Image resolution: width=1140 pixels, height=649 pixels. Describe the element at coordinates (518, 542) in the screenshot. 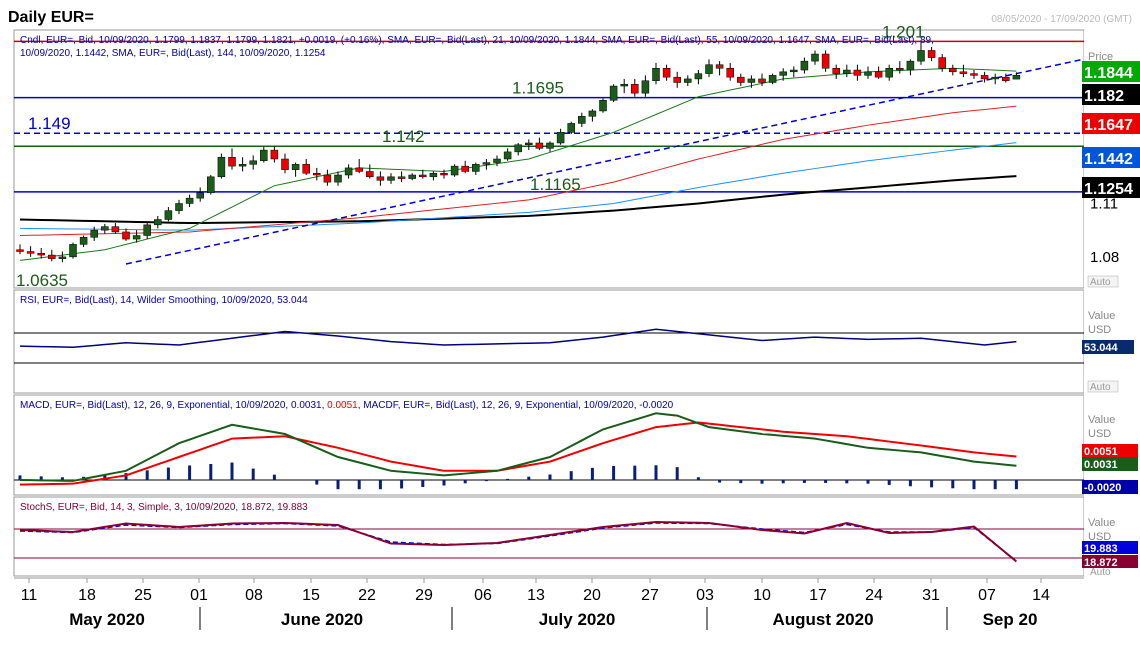

I see `stoch-d-line` at that location.